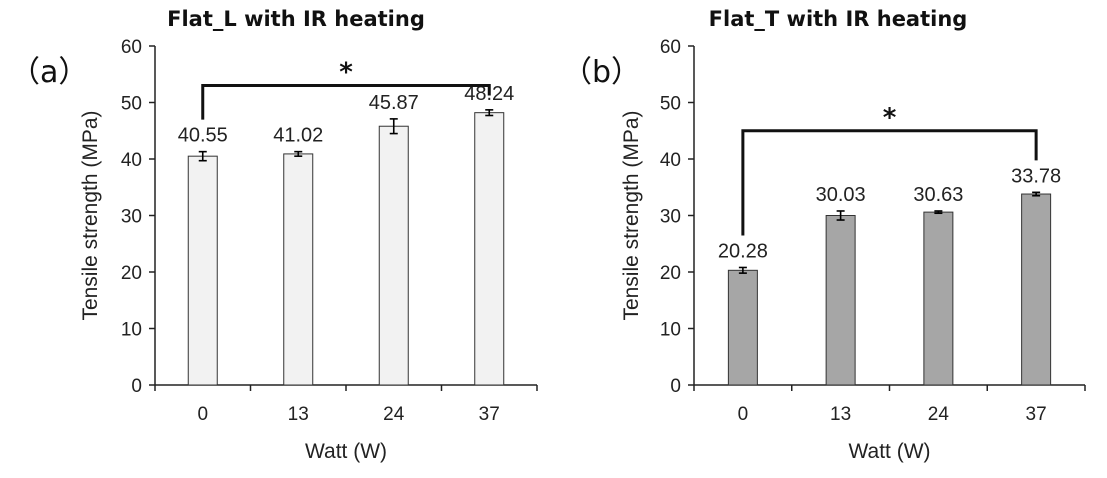 The image size is (1107, 478). What do you see at coordinates (601, 72) in the screenshot?
I see `panel-label: （b）` at bounding box center [601, 72].